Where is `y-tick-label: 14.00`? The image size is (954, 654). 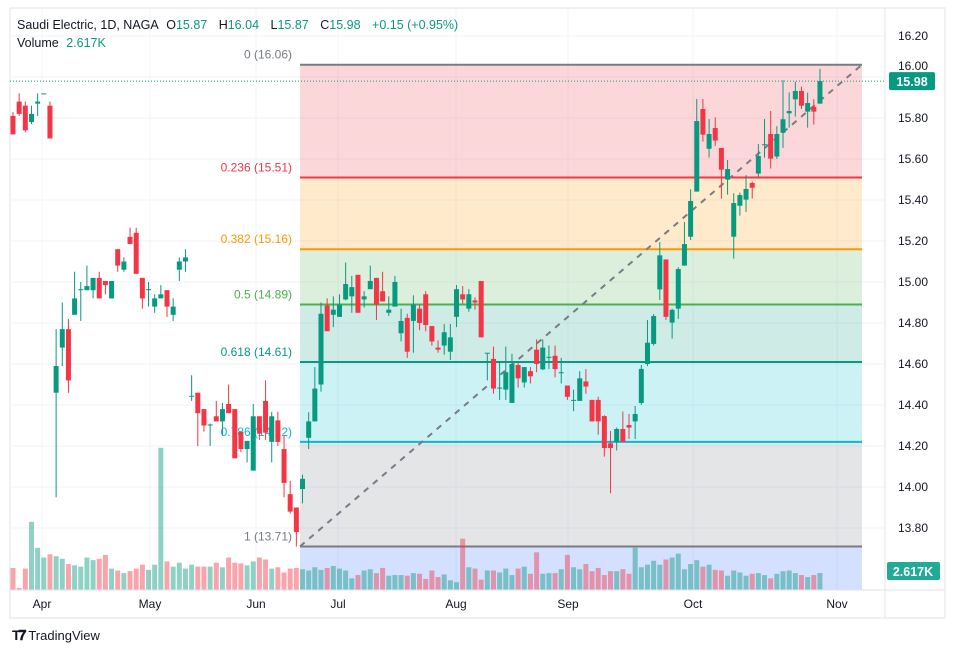 y-tick-label: 14.00 is located at coordinates (913, 487).